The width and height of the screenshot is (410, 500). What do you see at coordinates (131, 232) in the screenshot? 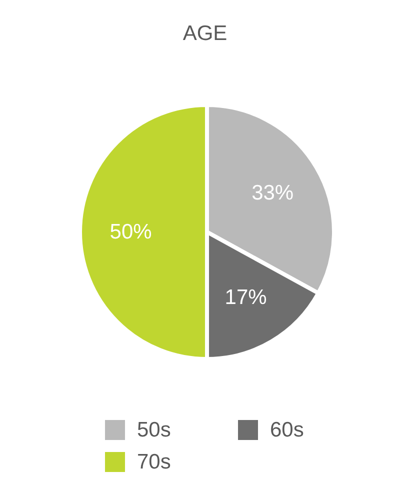
I see `data-label: 50%` at bounding box center [131, 232].